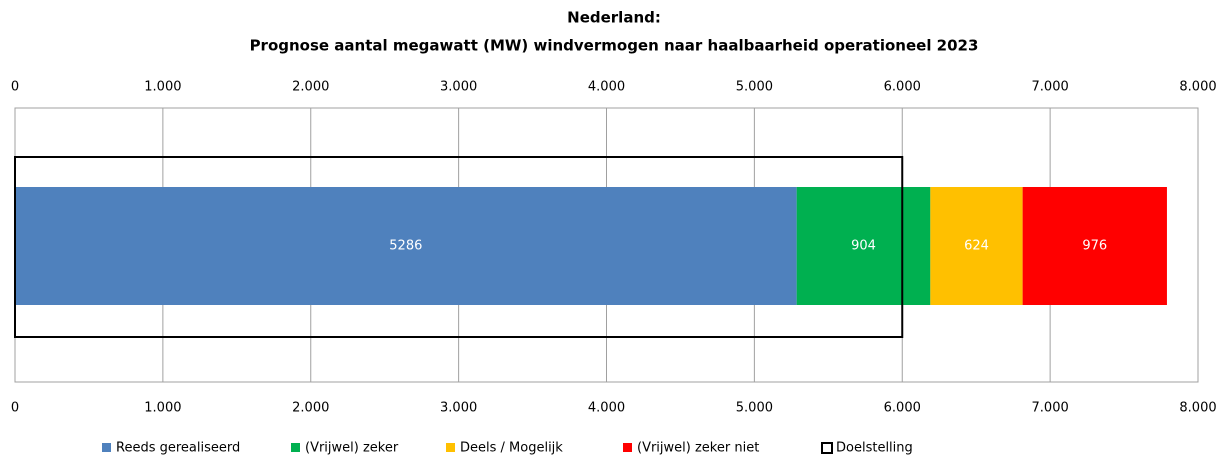 This screenshot has height=457, width=1228. I want to click on x-tick-label-top: 8.000, so click(1197, 87).